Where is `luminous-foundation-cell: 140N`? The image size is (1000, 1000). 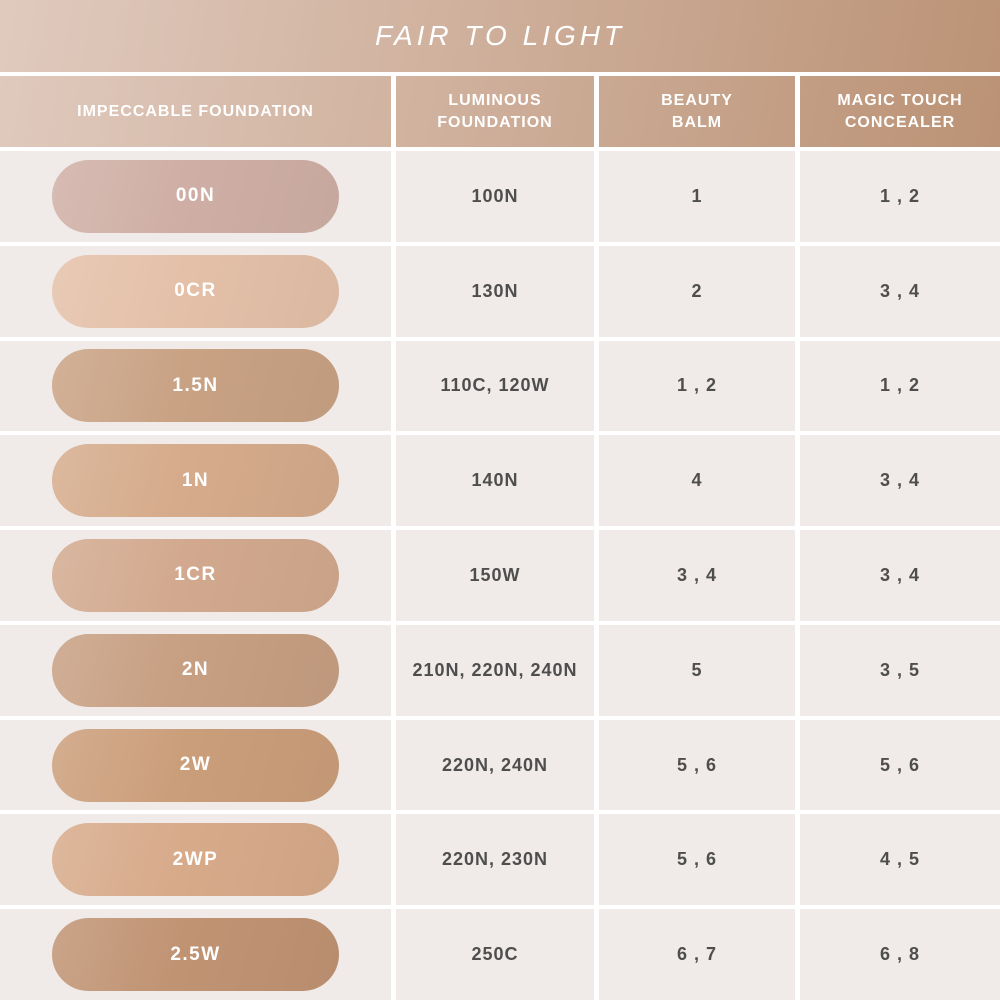
luminous-foundation-cell: 140N is located at coordinates (495, 481).